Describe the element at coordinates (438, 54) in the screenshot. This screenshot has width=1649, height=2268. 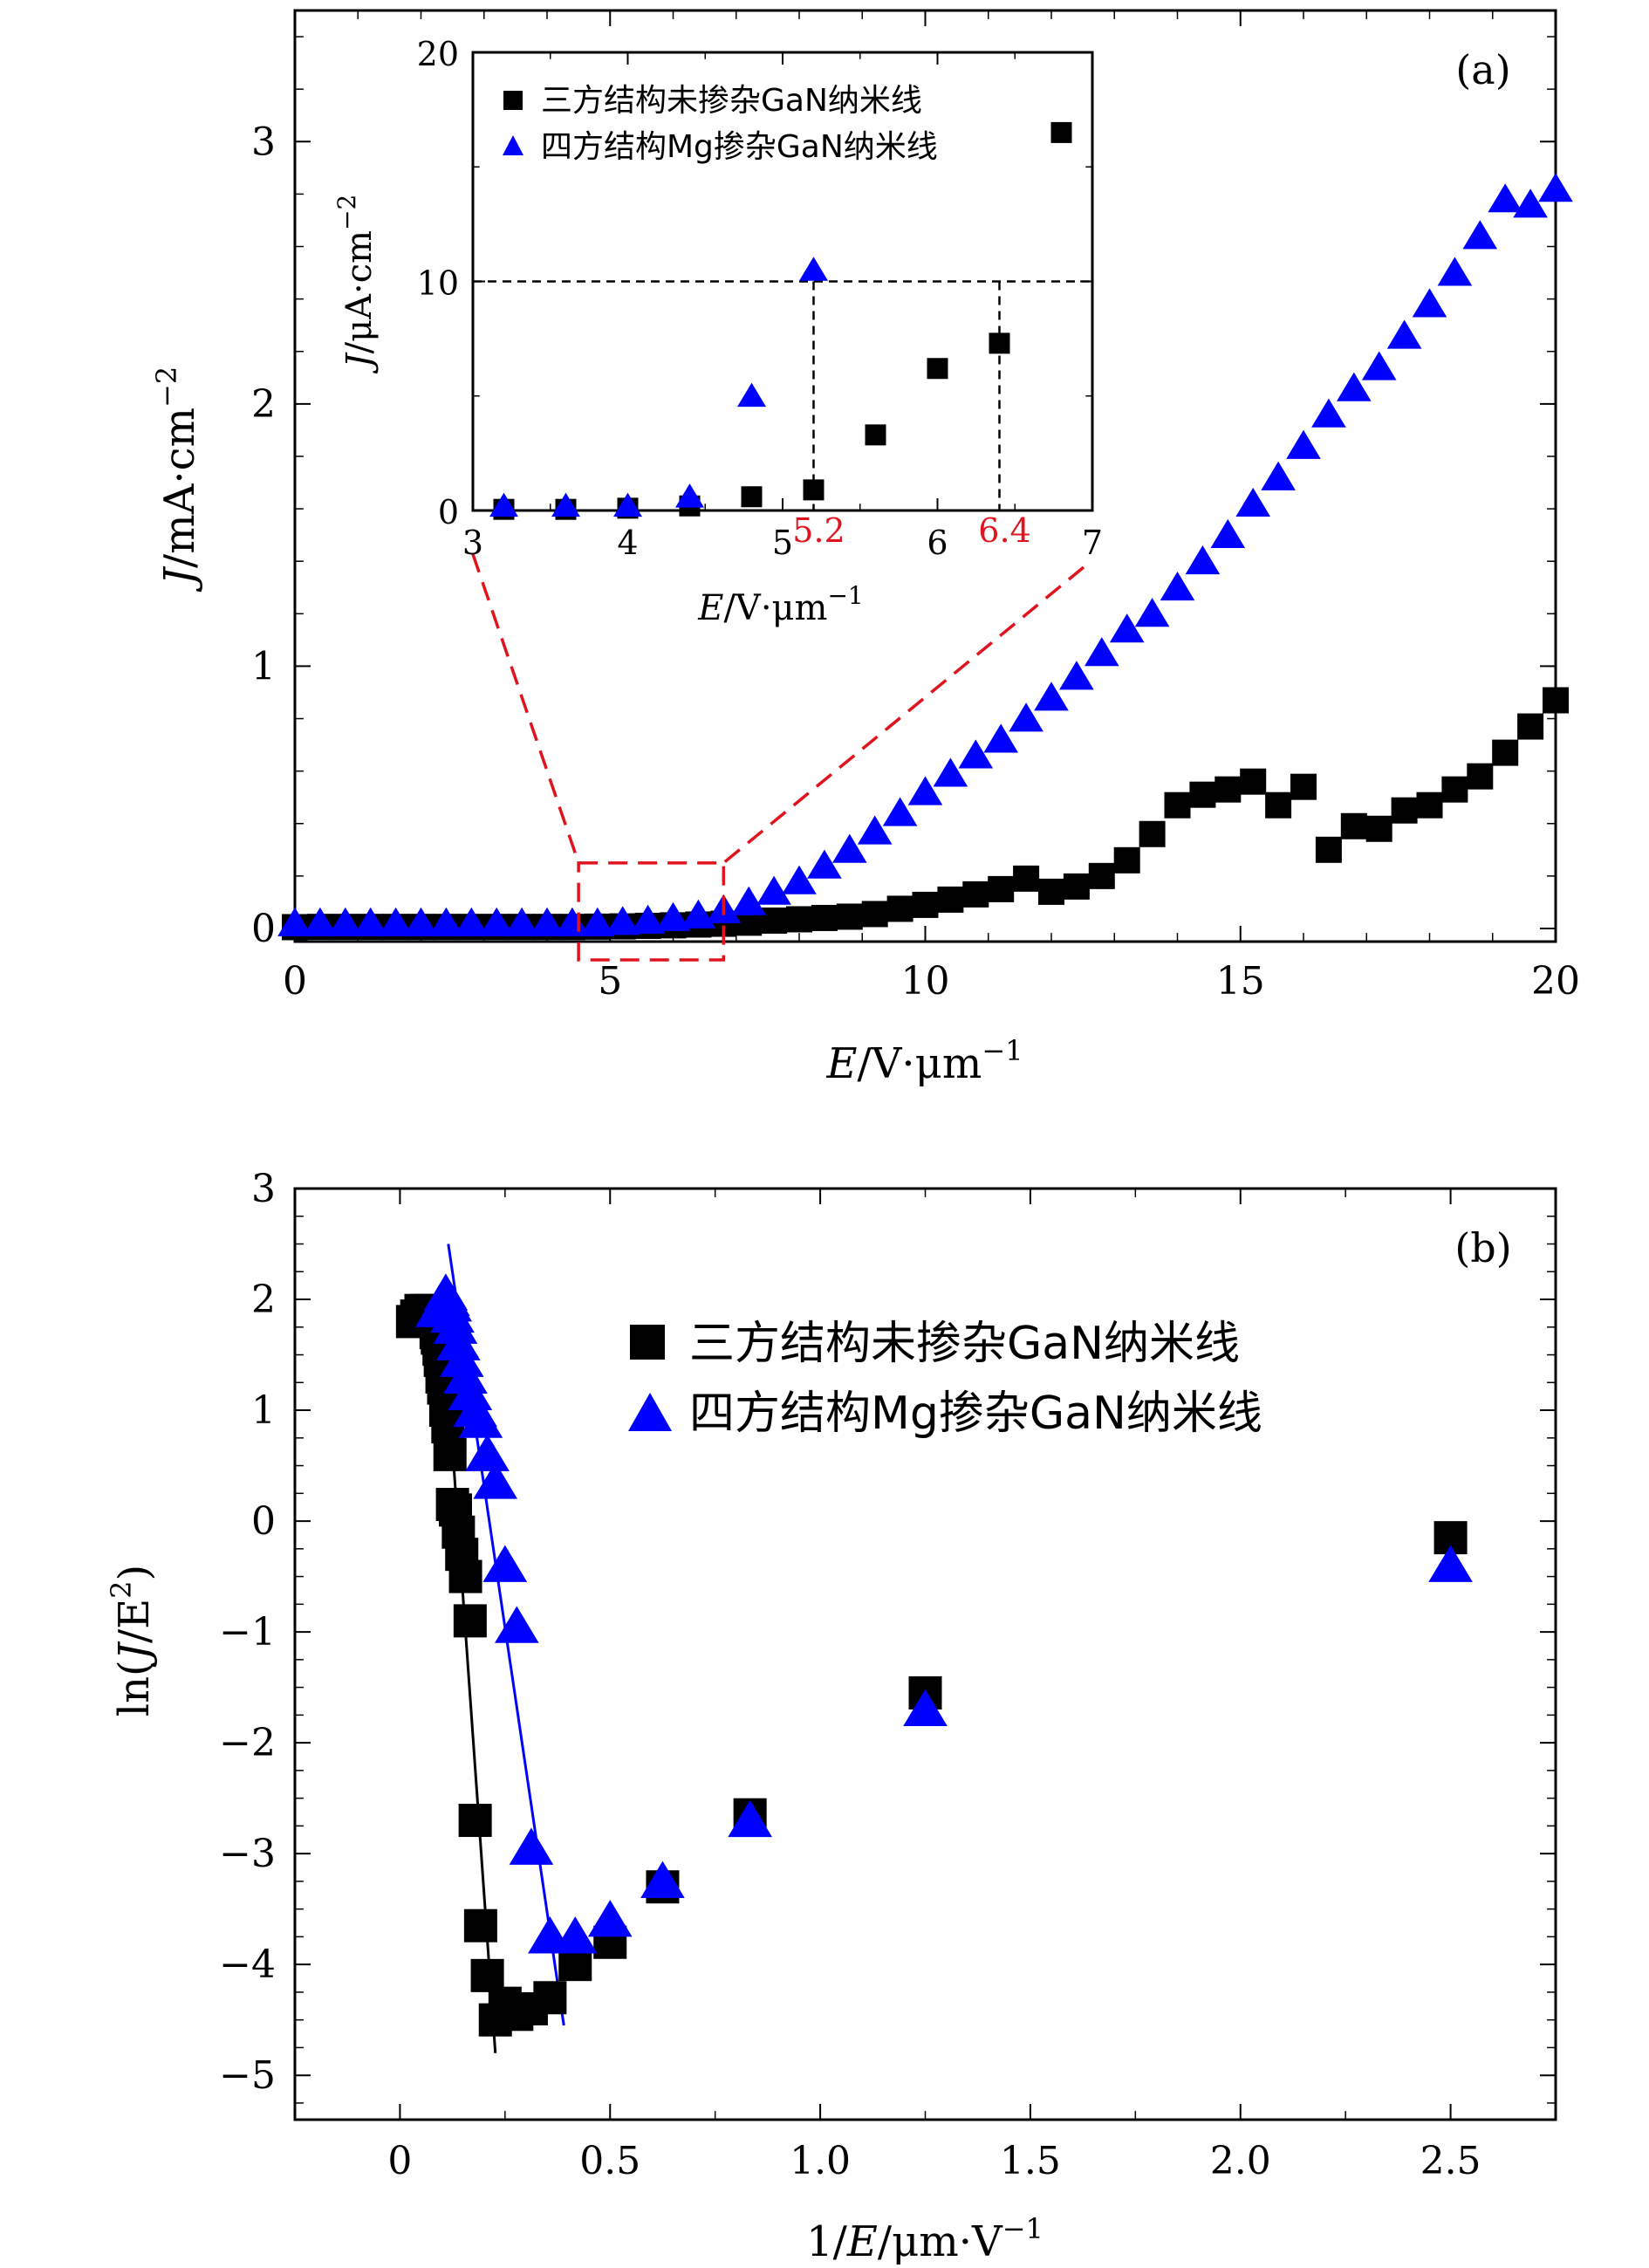
I see `inset-y-tick-label: 20` at that location.